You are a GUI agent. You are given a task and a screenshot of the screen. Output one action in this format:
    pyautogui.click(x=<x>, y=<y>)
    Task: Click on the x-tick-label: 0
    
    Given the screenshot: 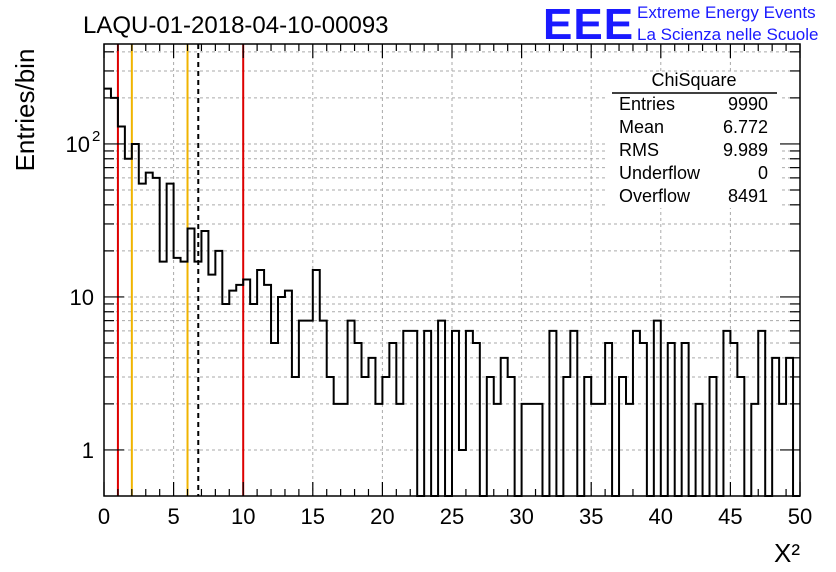 What is the action you would take?
    pyautogui.click(x=104, y=516)
    